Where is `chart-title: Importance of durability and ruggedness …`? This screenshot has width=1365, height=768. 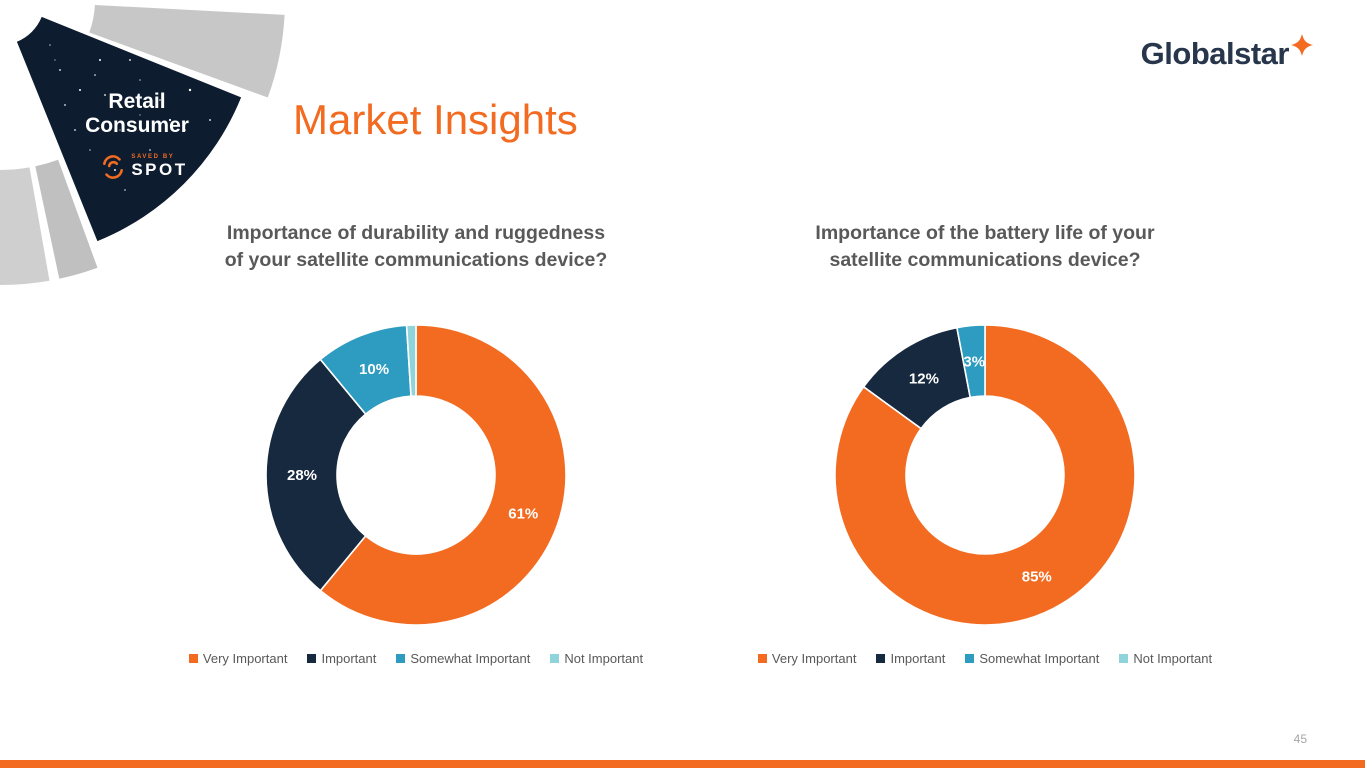 chart-title: Importance of durability and ruggedness … is located at coordinates (416, 247).